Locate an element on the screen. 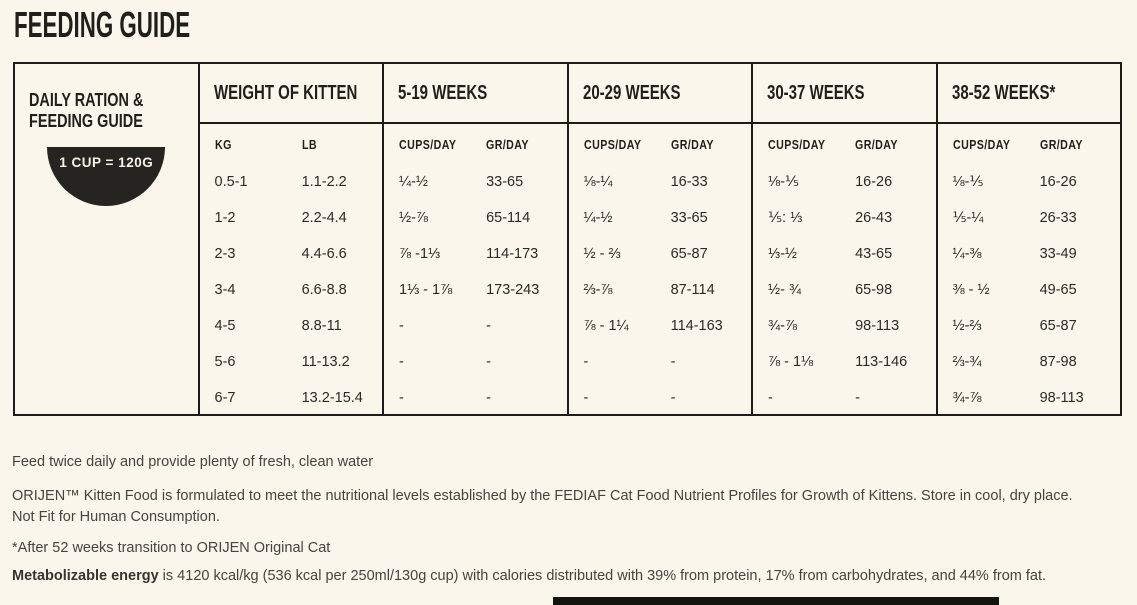 The height and width of the screenshot is (605, 1137). corner-heading: DAILY RATION & FEEDING GUIDE is located at coordinates (94, 110).